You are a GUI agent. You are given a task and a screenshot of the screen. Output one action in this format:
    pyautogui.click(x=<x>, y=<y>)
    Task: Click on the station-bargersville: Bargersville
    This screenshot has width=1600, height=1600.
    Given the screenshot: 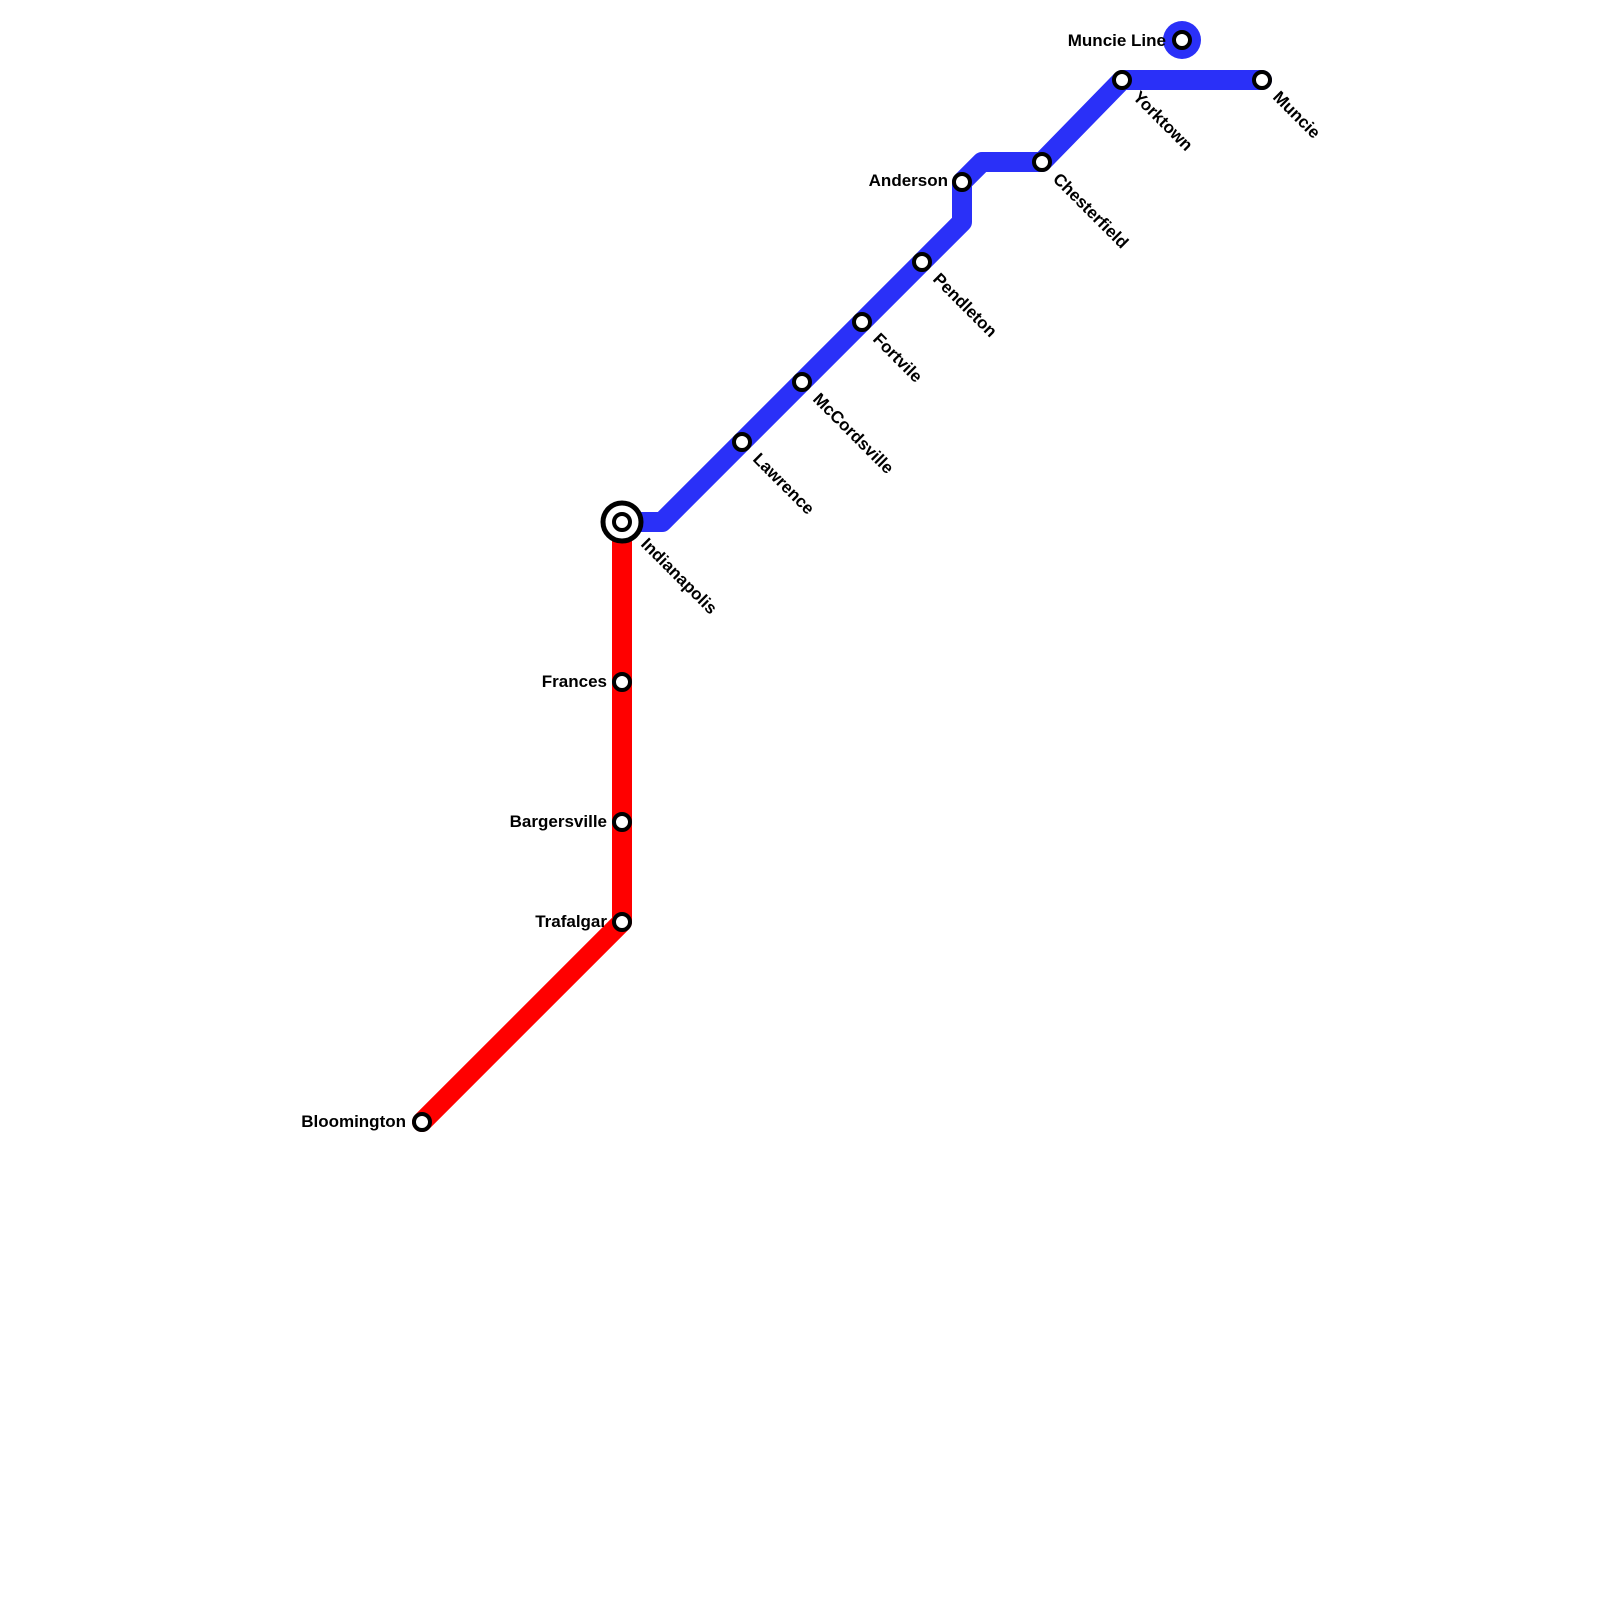 What is the action you would take?
    pyautogui.click(x=571, y=822)
    